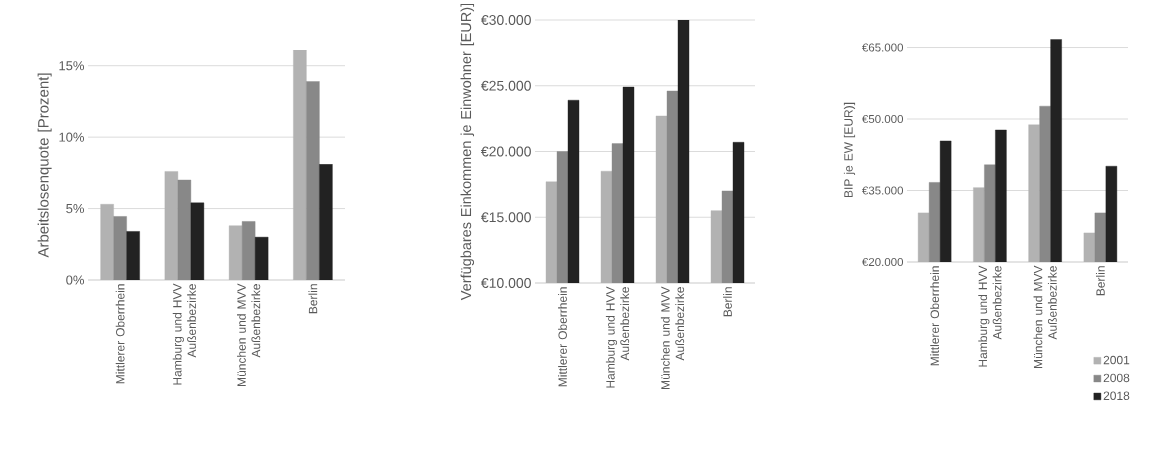  I want to click on y-tick-label: €15.000, so click(505, 217).